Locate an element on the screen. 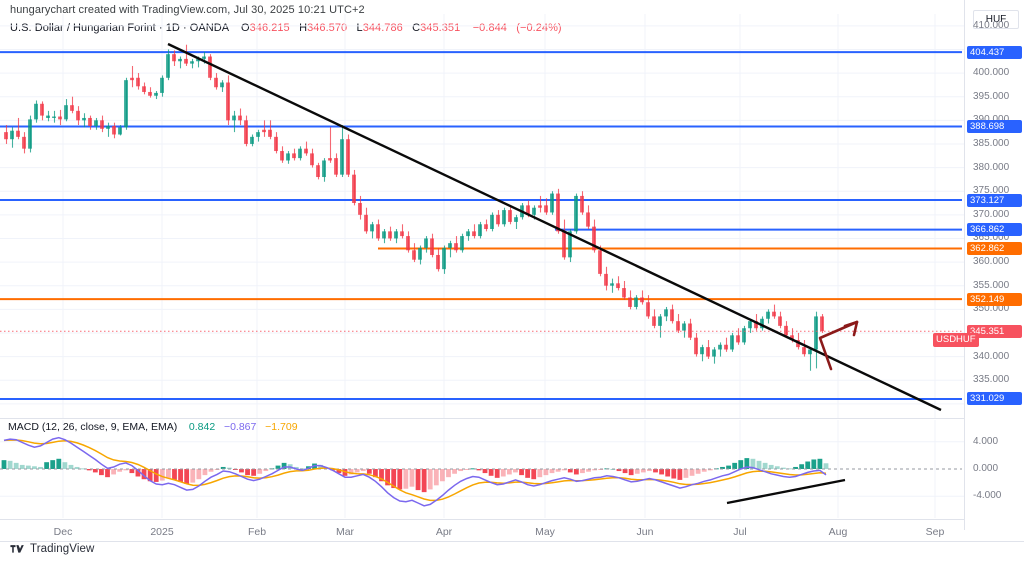 The height and width of the screenshot is (562, 1024). legend-close-key: C is located at coordinates (416, 28).